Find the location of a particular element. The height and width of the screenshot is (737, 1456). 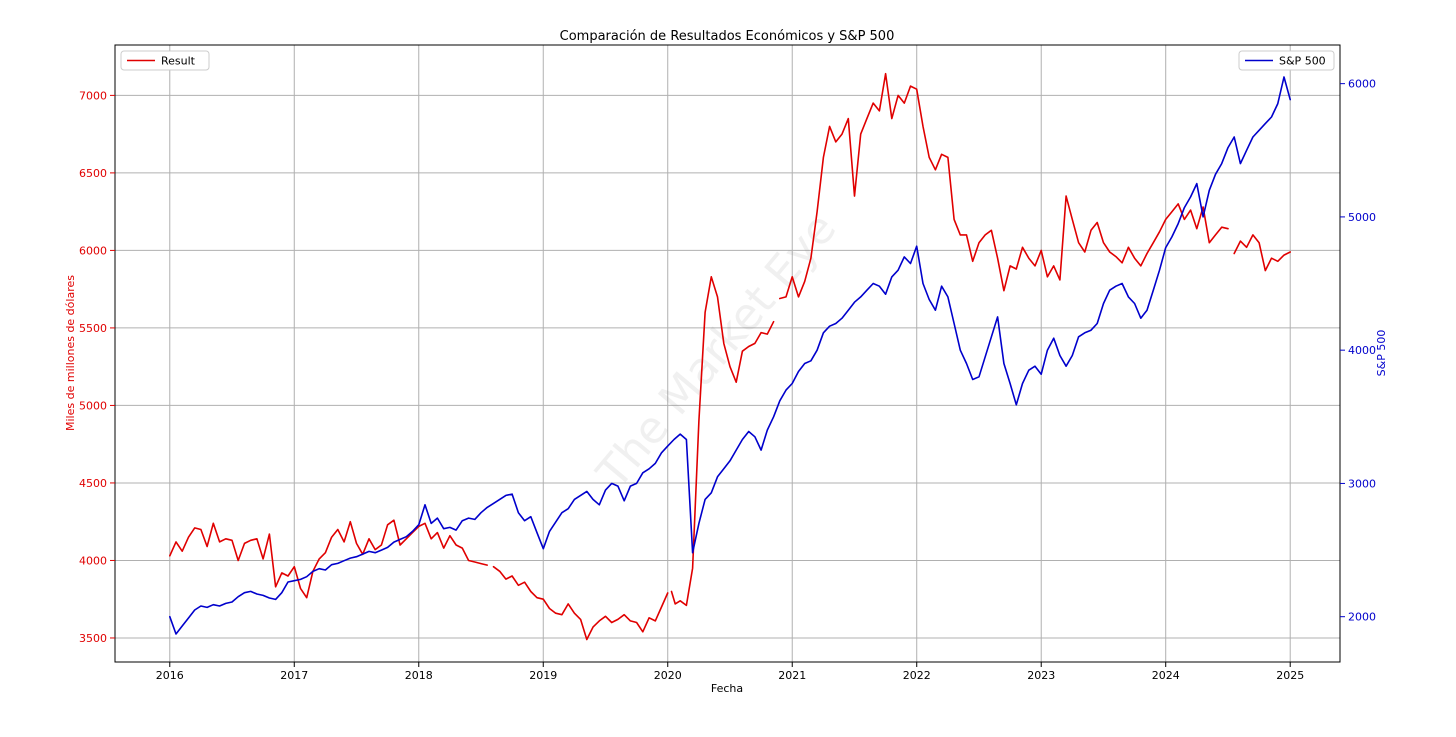

y-tick-label-left: 7000 is located at coordinates (93, 95).